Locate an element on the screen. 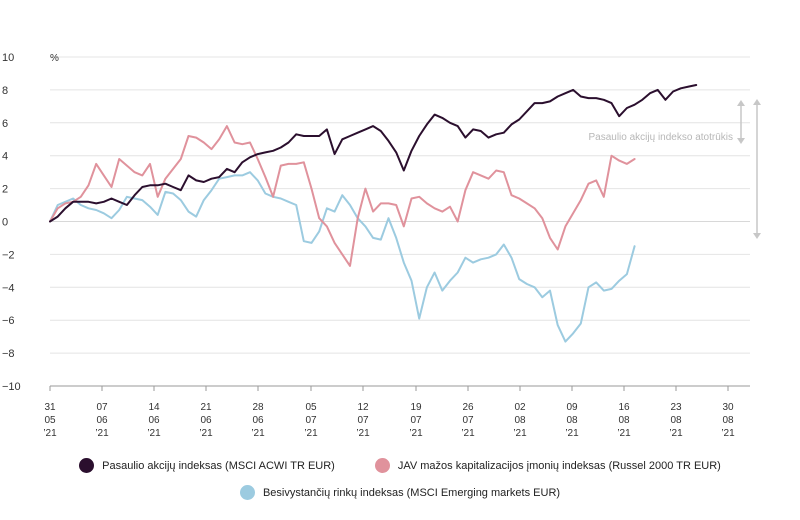  x-tick-day: 21 is located at coordinates (206, 407).